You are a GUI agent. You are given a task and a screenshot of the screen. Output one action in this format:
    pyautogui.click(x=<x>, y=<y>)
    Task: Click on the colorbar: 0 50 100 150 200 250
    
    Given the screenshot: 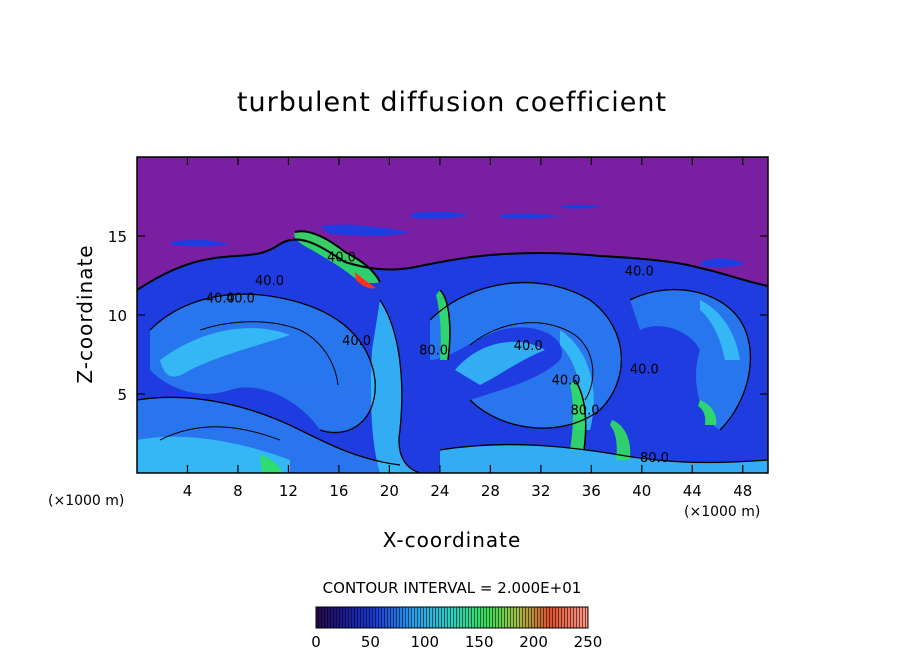 What is the action you would take?
    pyautogui.click(x=456, y=628)
    